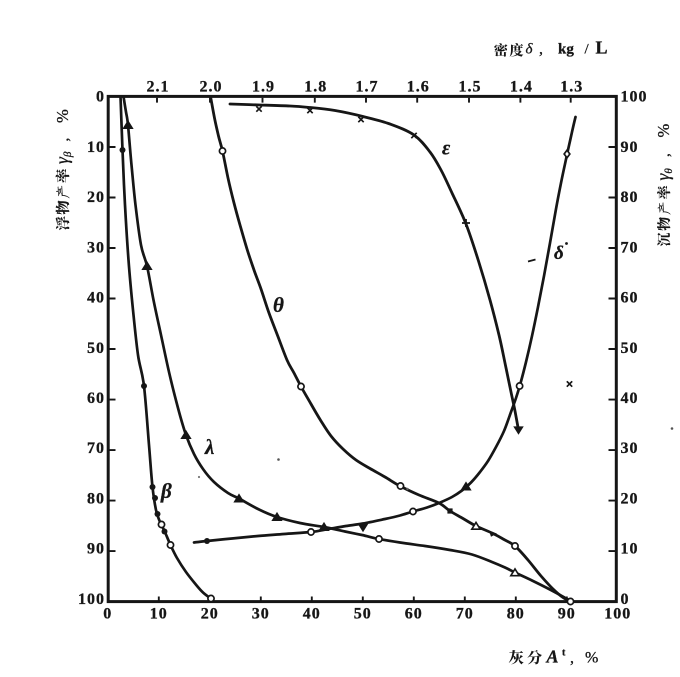  Describe the element at coordinates (552, 657) in the screenshot. I see `svg-text: A` at that location.